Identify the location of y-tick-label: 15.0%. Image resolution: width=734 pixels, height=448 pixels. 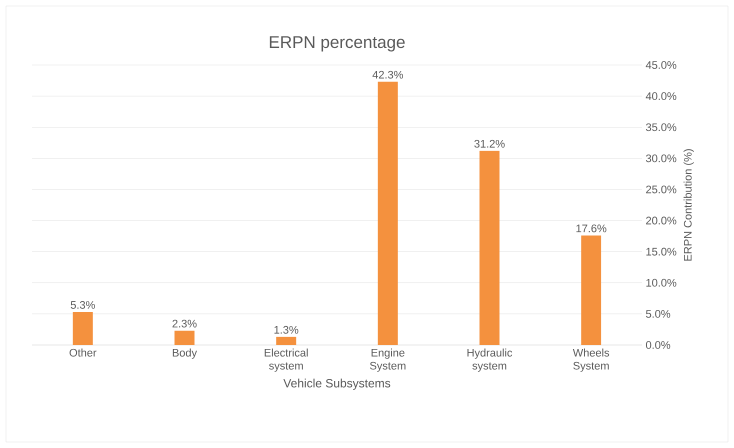
(661, 252).